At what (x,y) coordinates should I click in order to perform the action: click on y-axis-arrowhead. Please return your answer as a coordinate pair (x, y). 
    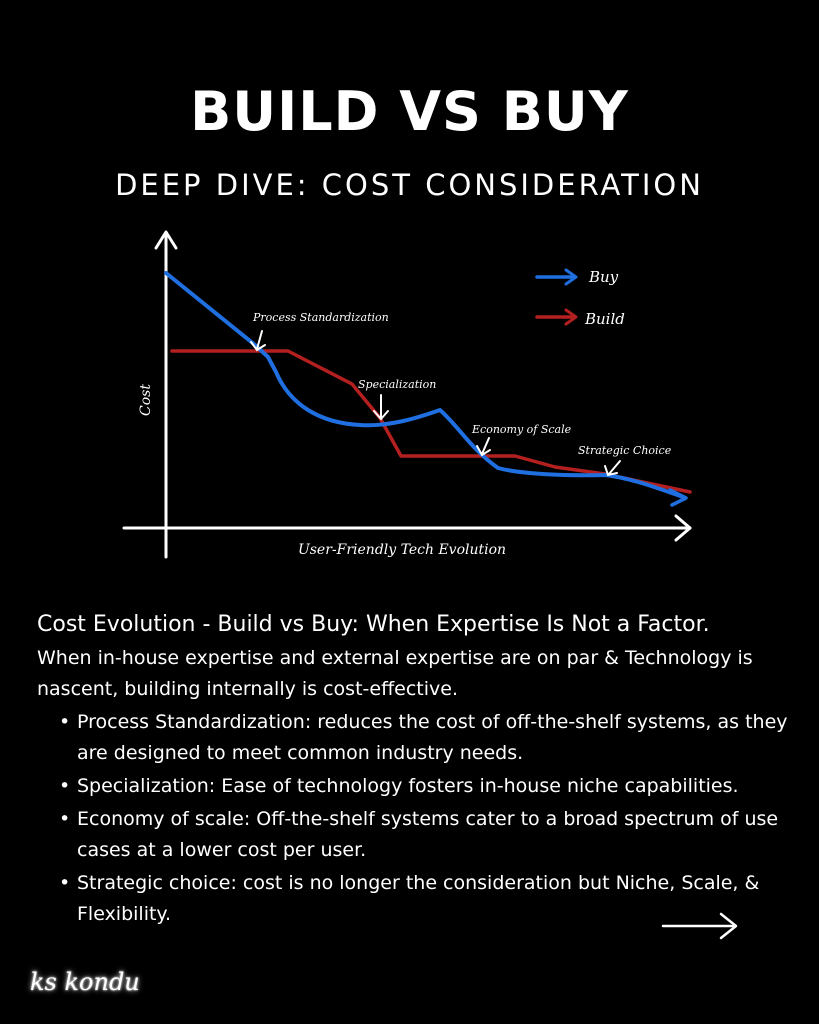
    Looking at the image, I should click on (166, 240).